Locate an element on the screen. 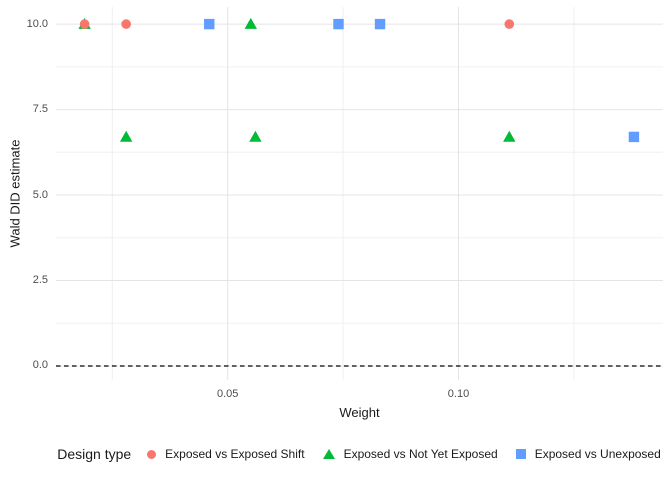 Image resolution: width=672 pixels, height=480 pixels. legend-item: Exposed vs Exposed Shift is located at coordinates (226, 454).